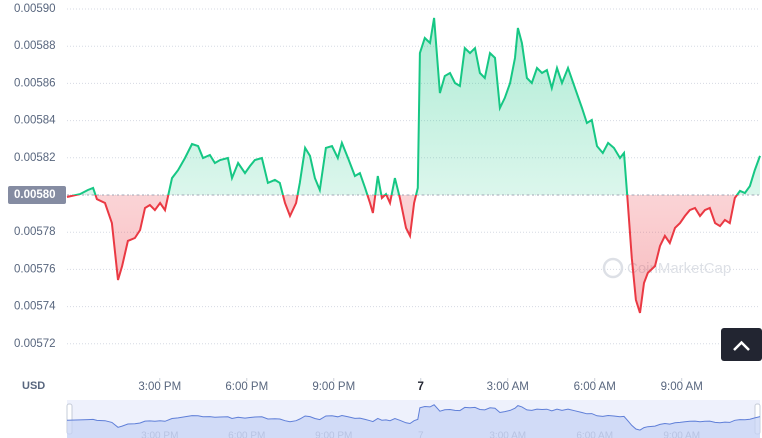 Image resolution: width=762 pixels, height=438 pixels. I want to click on x-tick-label: 3:00 AM, so click(508, 387).